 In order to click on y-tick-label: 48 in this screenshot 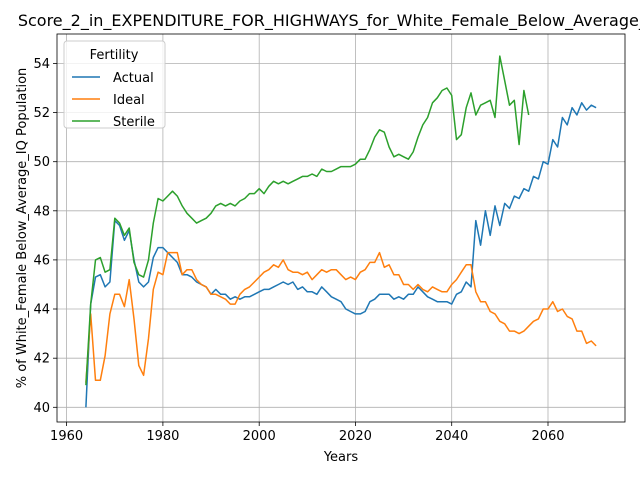, I will do `click(41, 211)`.